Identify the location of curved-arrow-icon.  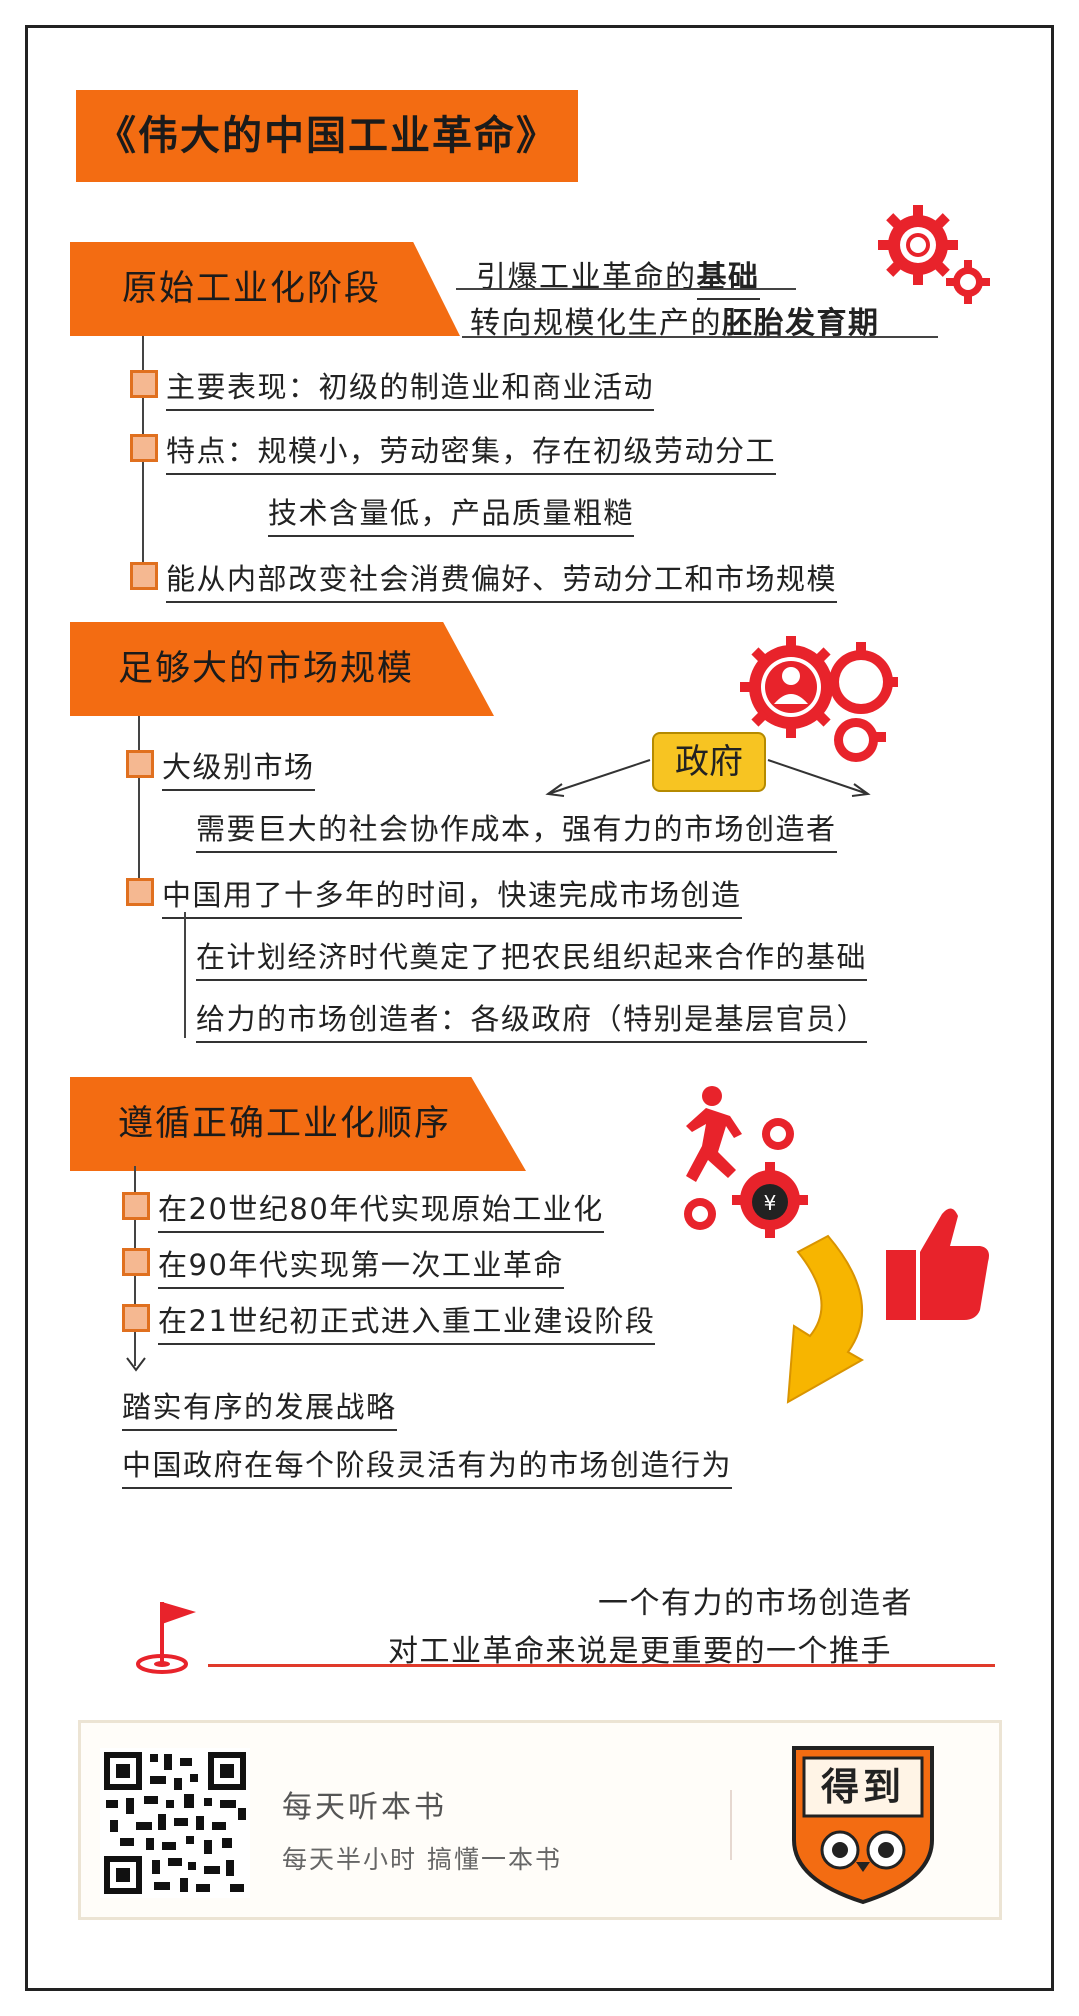
(825, 1319).